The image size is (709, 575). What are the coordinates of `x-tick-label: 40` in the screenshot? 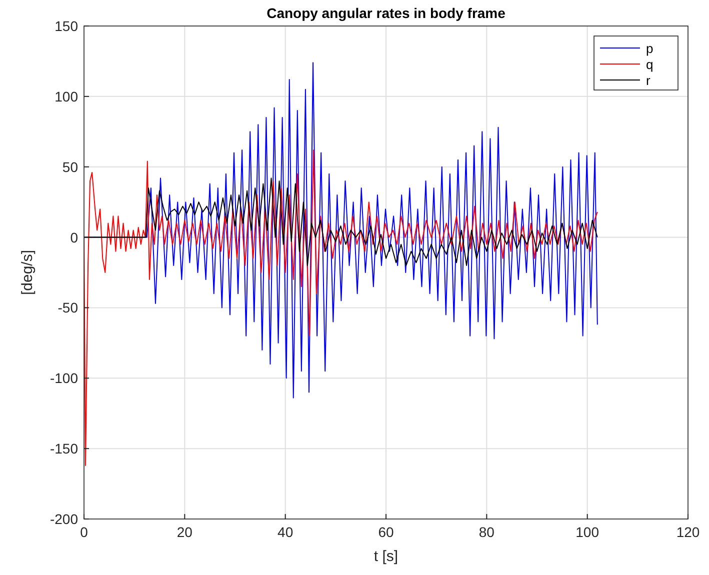 It's located at (286, 532).